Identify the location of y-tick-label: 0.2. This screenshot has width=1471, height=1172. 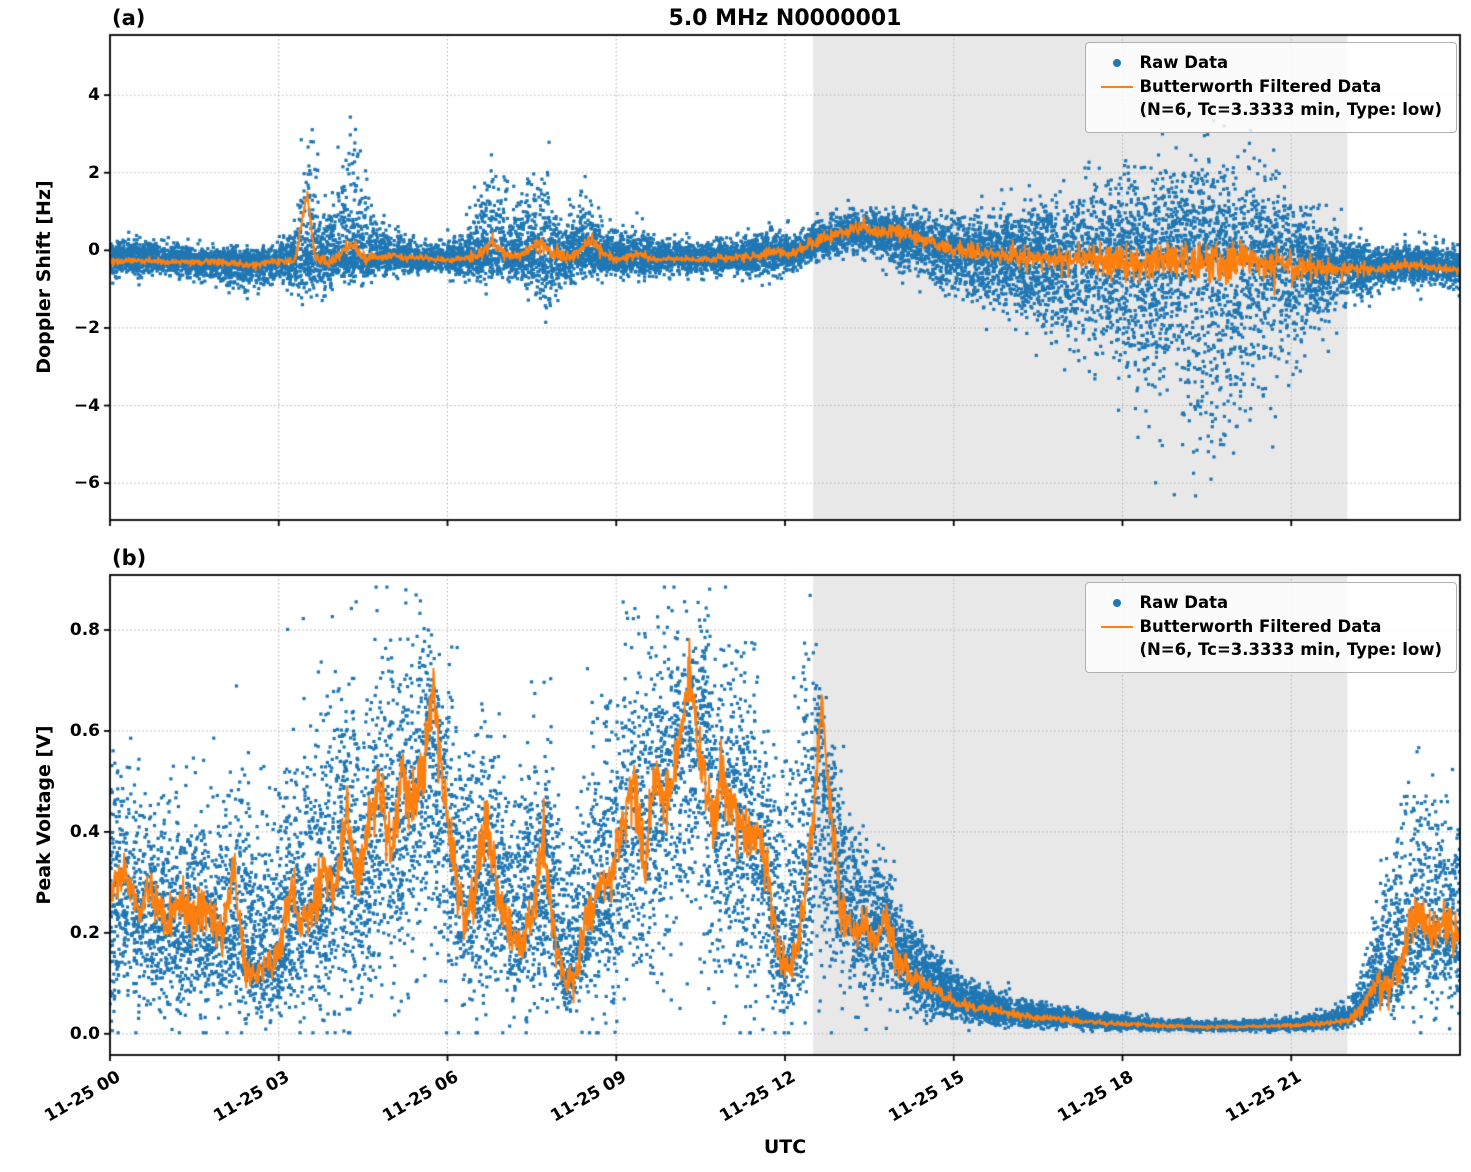
(84, 932).